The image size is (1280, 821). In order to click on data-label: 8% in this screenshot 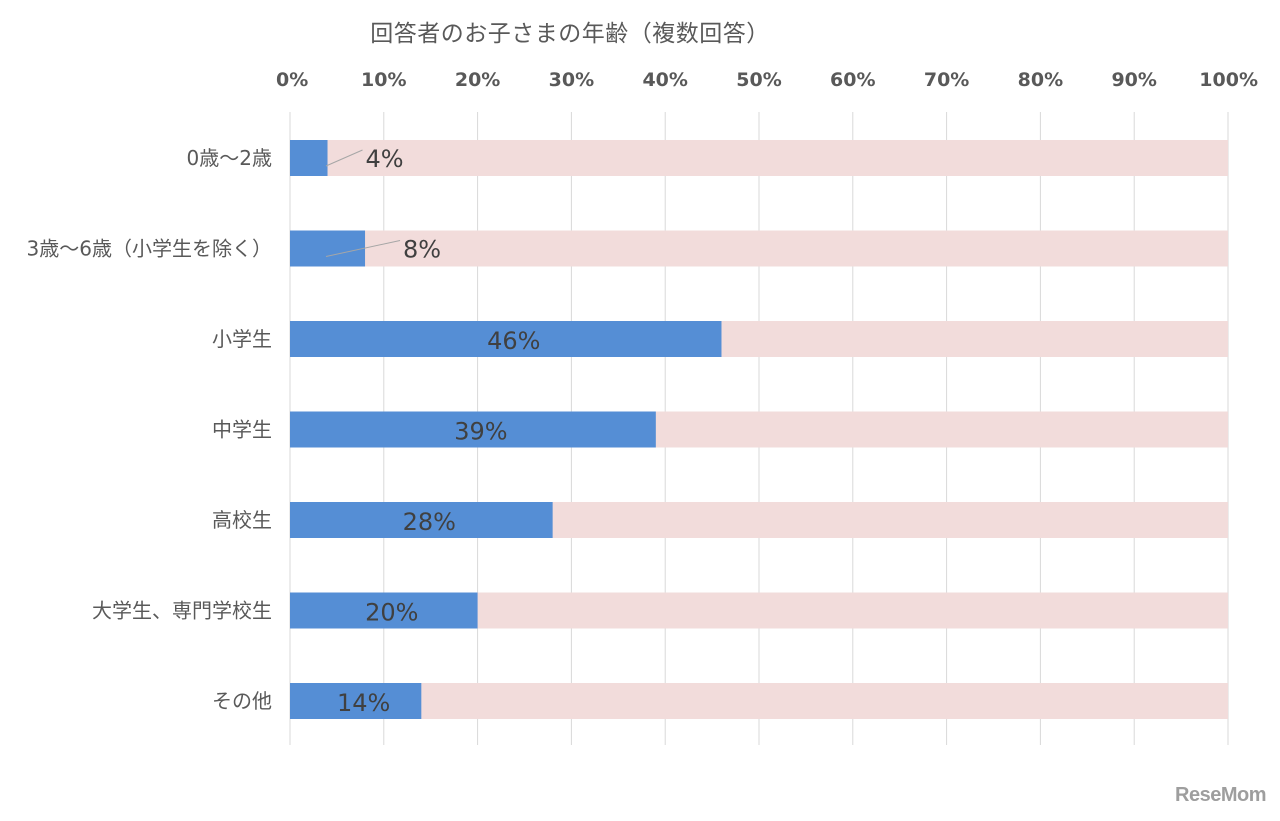, I will do `click(422, 250)`.